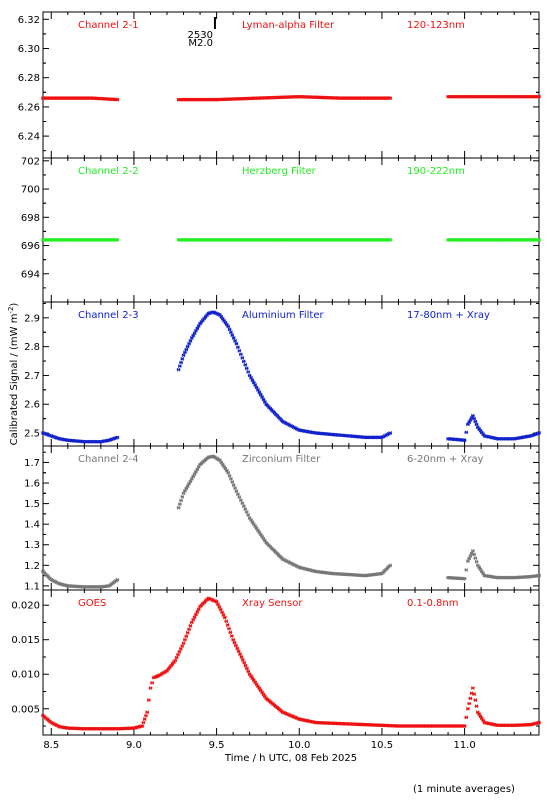 The height and width of the screenshot is (800, 550). What do you see at coordinates (272, 603) in the screenshot?
I see `filter-label: Xray Sensor` at bounding box center [272, 603].